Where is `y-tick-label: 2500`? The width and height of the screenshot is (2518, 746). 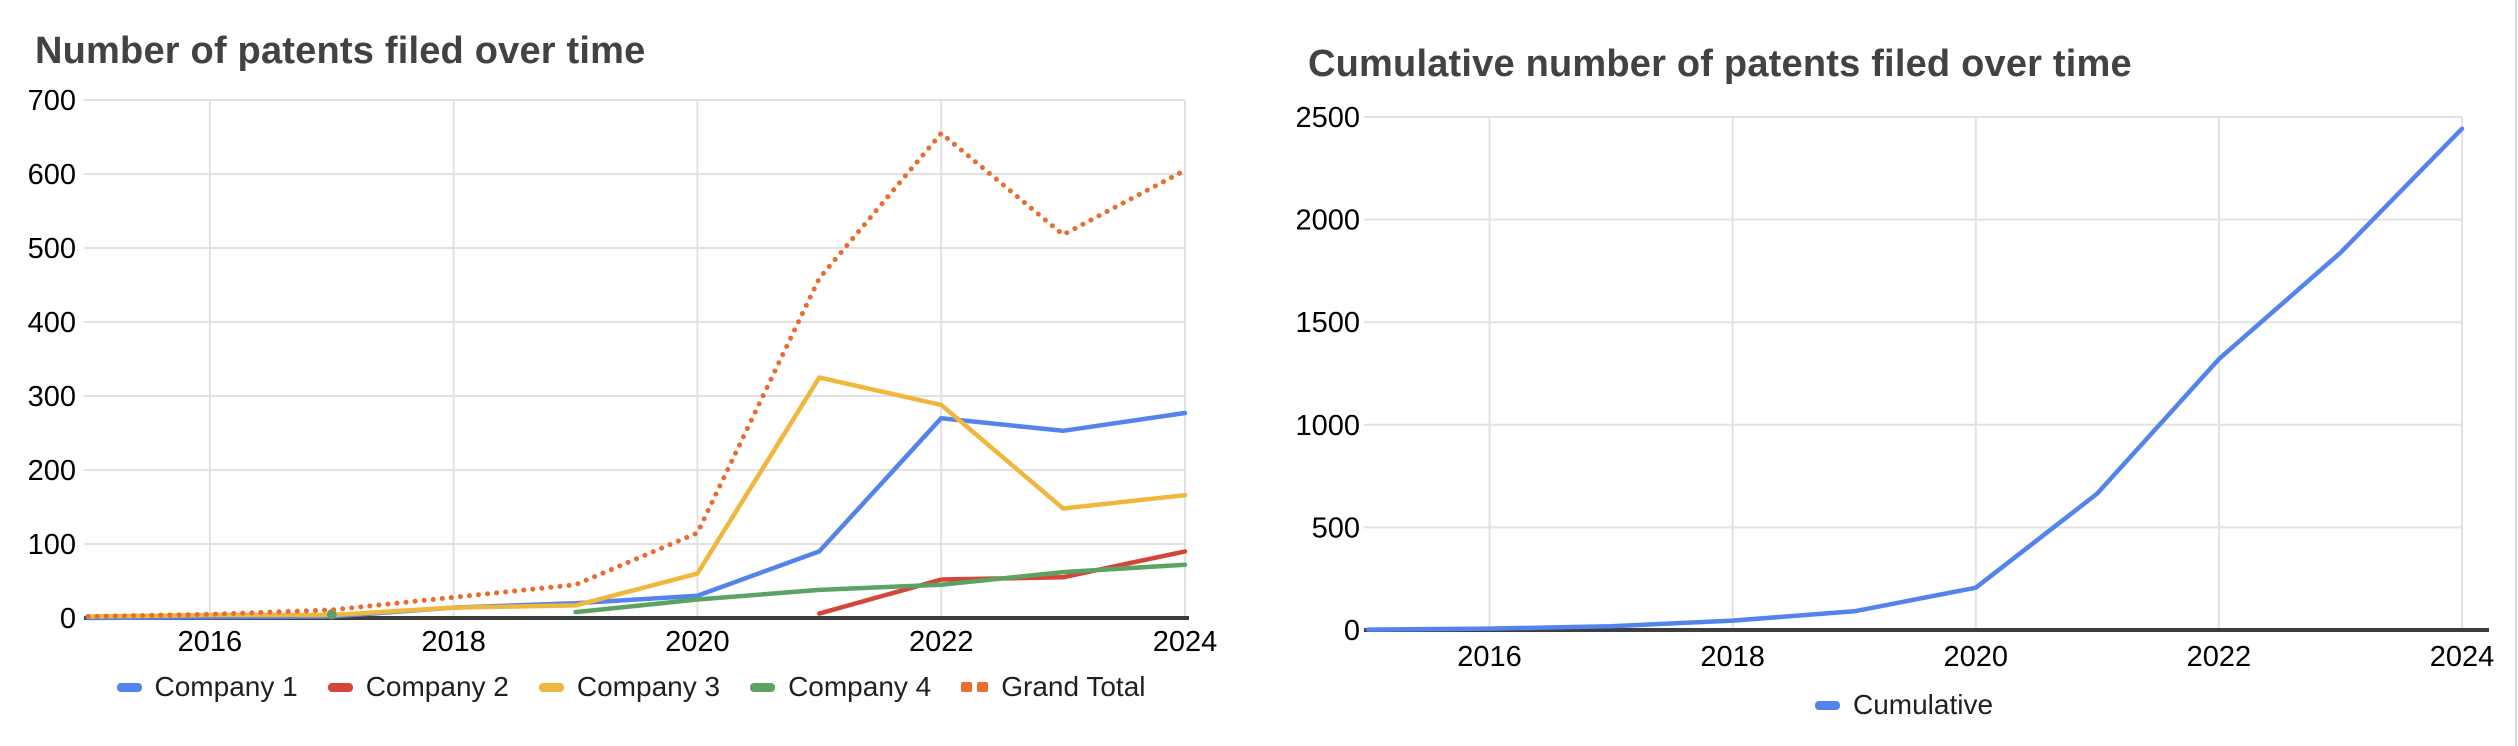
y-tick-label: 2500 is located at coordinates (1327, 118).